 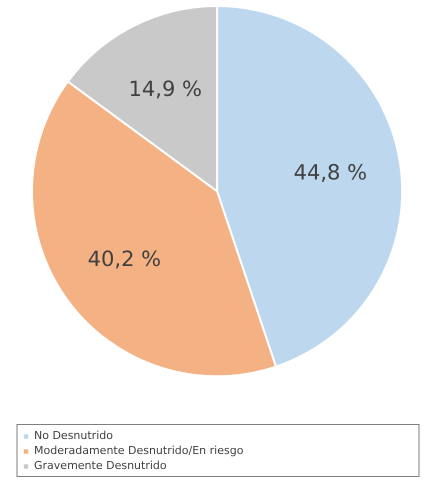 What do you see at coordinates (101, 465) in the screenshot?
I see `legend-label: Gravemente Desnutrido` at bounding box center [101, 465].